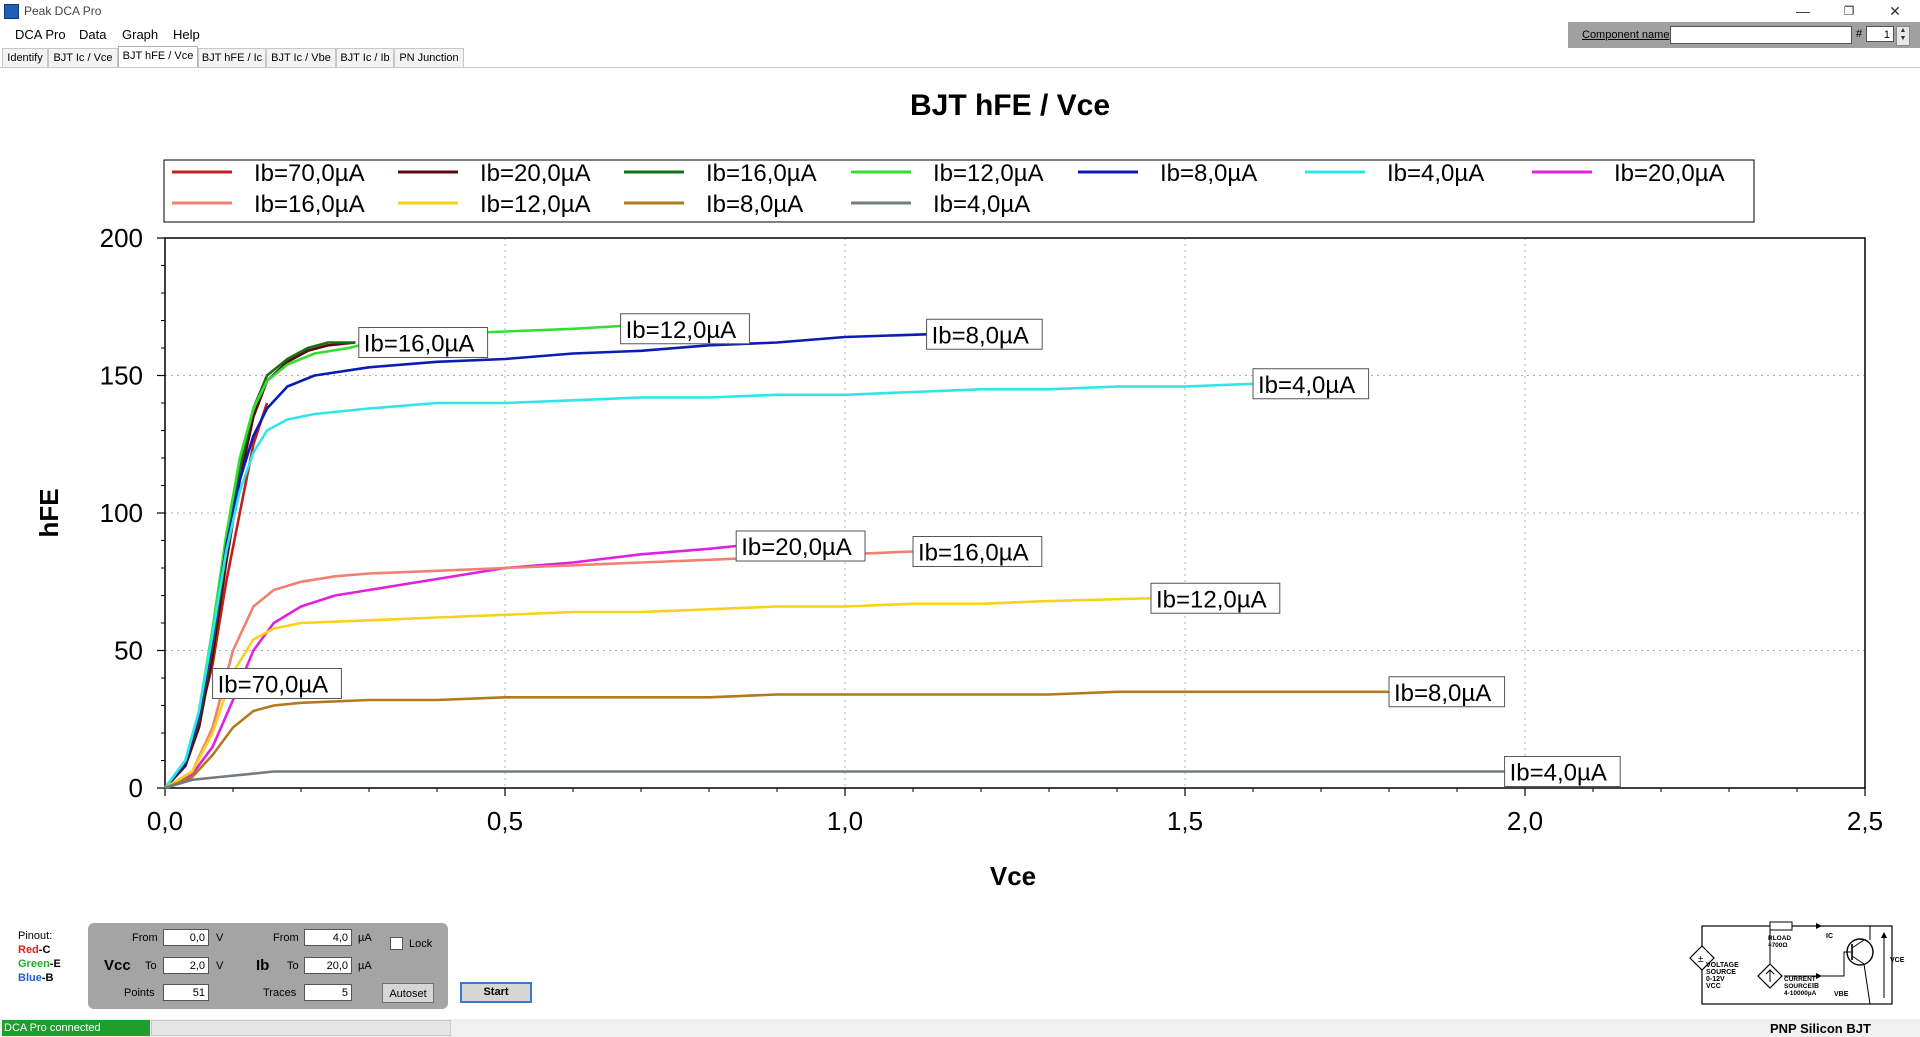  What do you see at coordinates (186, 937) in the screenshot?
I see `vcc-from-input: 0,0` at bounding box center [186, 937].